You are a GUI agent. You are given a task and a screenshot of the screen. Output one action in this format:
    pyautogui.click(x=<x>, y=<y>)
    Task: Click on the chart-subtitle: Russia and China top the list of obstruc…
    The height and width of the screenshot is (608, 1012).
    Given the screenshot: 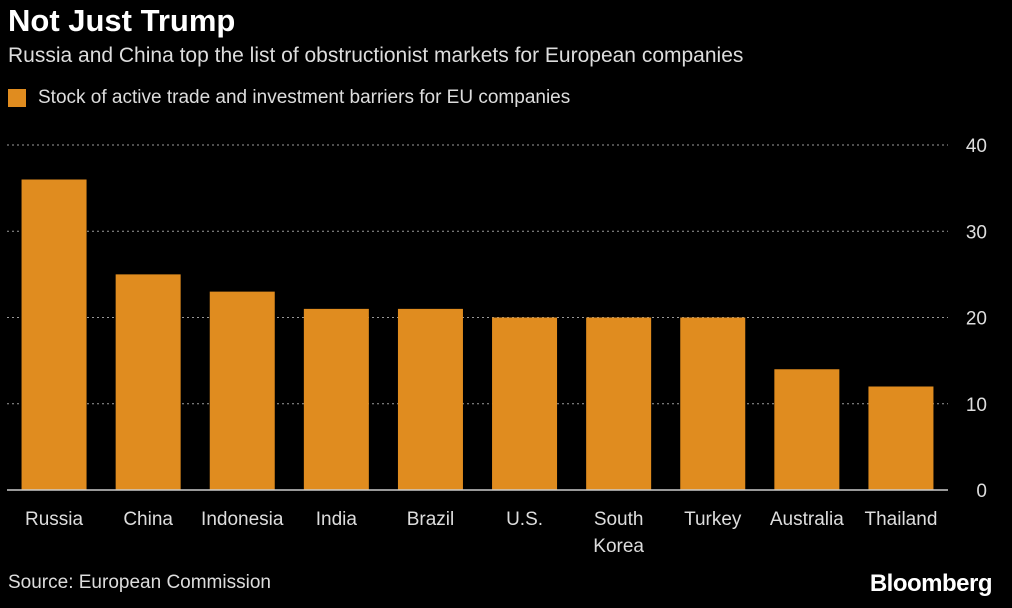 What is the action you would take?
    pyautogui.click(x=376, y=55)
    